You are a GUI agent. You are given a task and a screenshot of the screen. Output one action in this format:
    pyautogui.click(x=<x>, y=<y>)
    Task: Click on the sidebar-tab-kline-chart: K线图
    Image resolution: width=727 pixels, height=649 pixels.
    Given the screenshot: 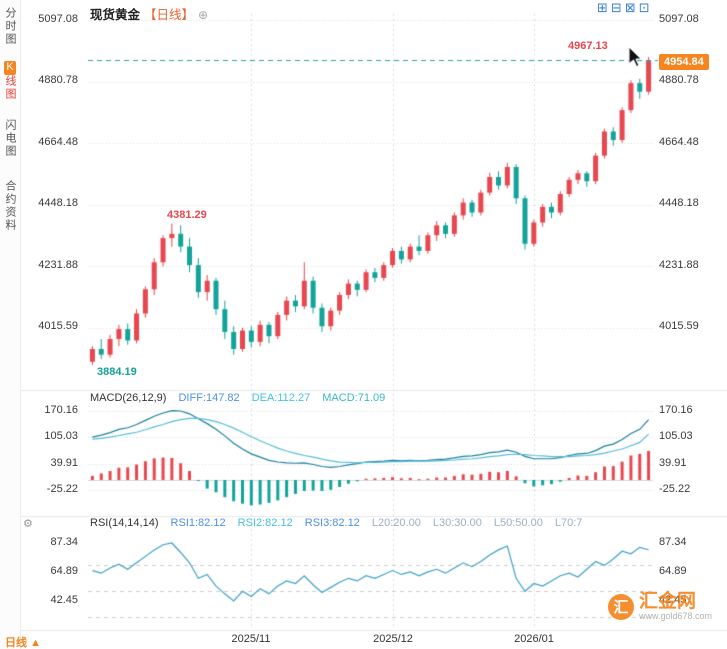 What is the action you would take?
    pyautogui.click(x=10, y=81)
    